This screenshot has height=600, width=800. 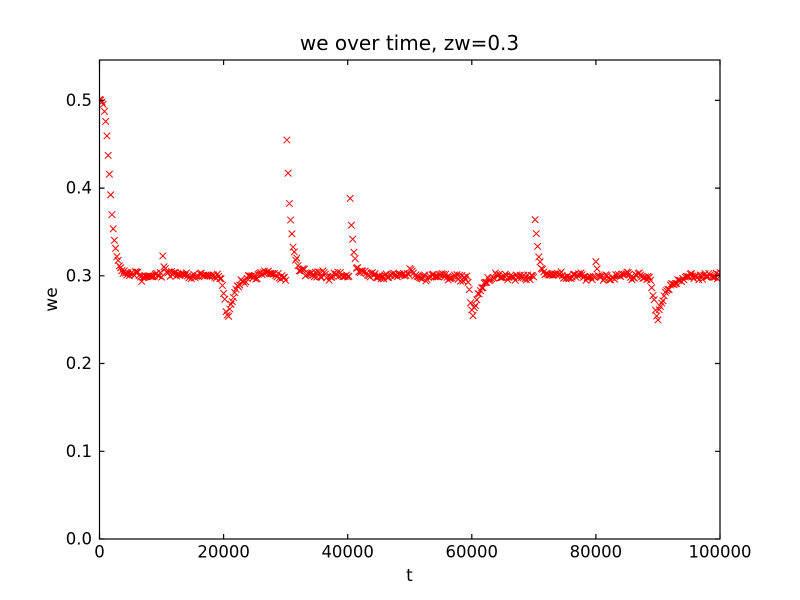 What do you see at coordinates (79, 100) in the screenshot?
I see `y-tick-label: 0.5` at bounding box center [79, 100].